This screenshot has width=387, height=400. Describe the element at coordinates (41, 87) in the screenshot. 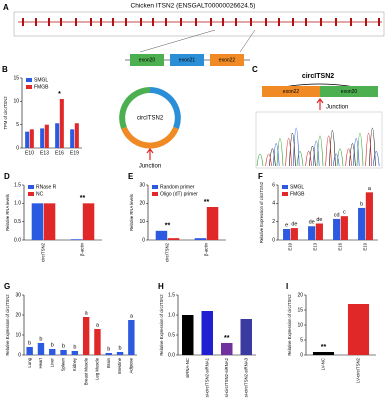

I see `legend-label: FMGB` at that location.